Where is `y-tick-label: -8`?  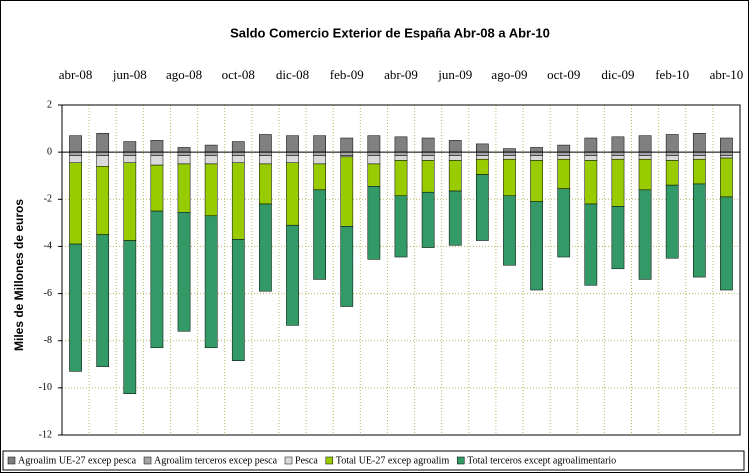
y-tick-label: -8 is located at coordinates (48, 340).